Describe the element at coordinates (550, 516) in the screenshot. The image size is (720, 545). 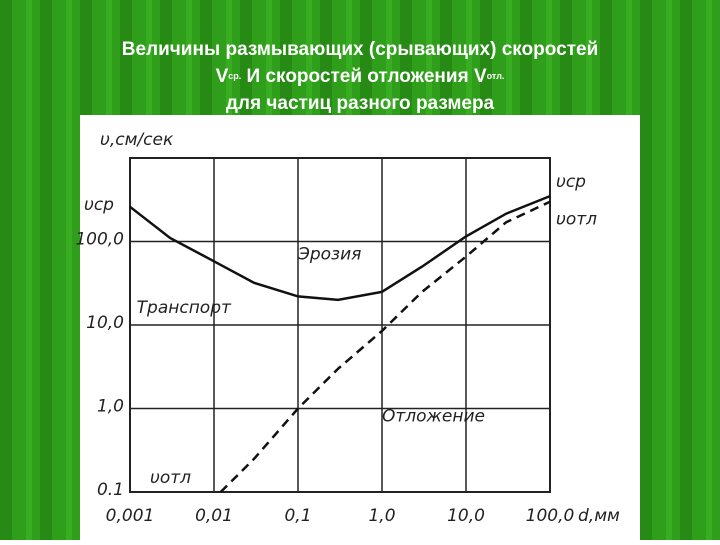
I see `x-tick-label: 100,0` at that location.